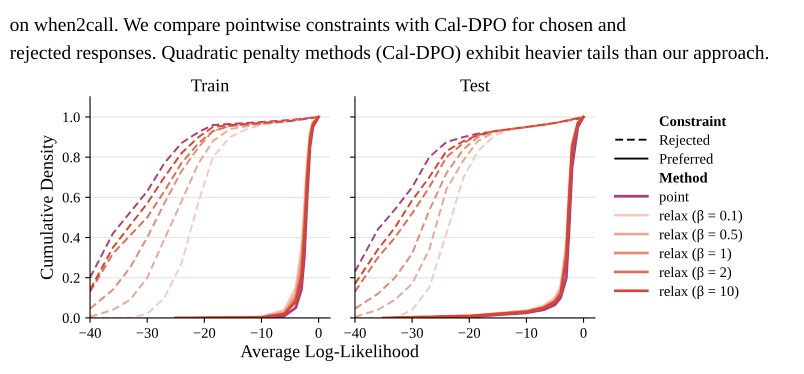 The image size is (804, 374). Describe the element at coordinates (700, 217) in the screenshot. I see `legend-label: relax (β = 0.1)` at that location.